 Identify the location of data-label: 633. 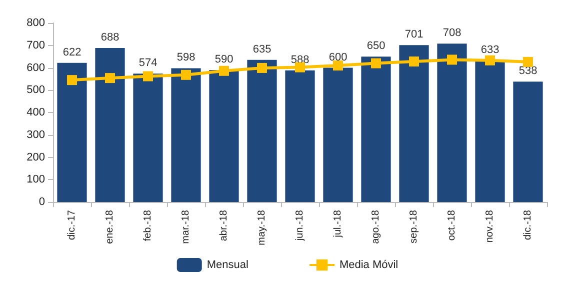
(490, 50).